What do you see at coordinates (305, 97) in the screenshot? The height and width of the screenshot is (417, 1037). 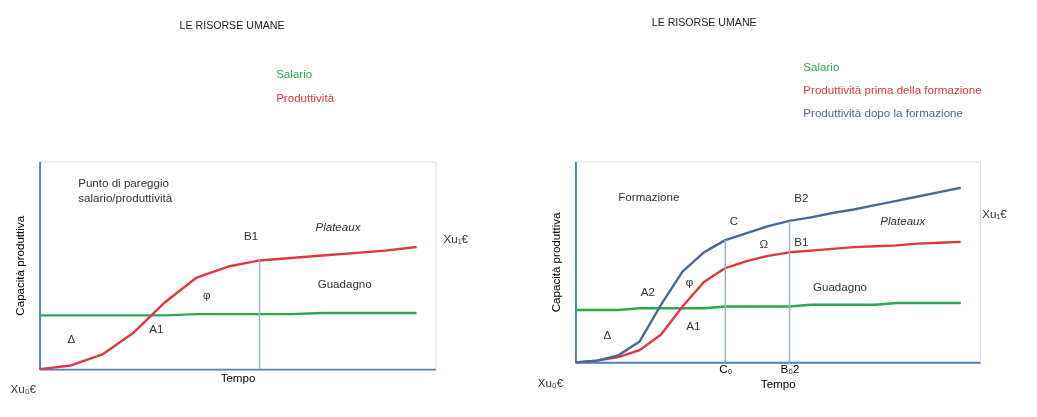 I see `text: Produttività` at bounding box center [305, 97].